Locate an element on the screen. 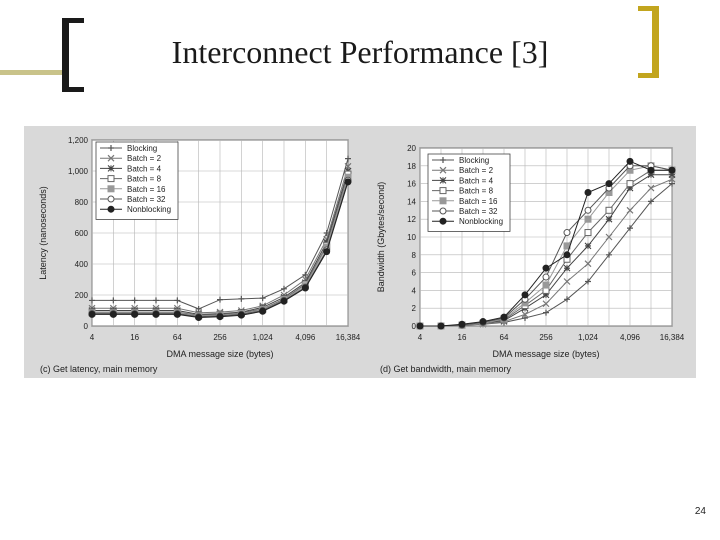  right-bracket-top is located at coordinates (648, 8).